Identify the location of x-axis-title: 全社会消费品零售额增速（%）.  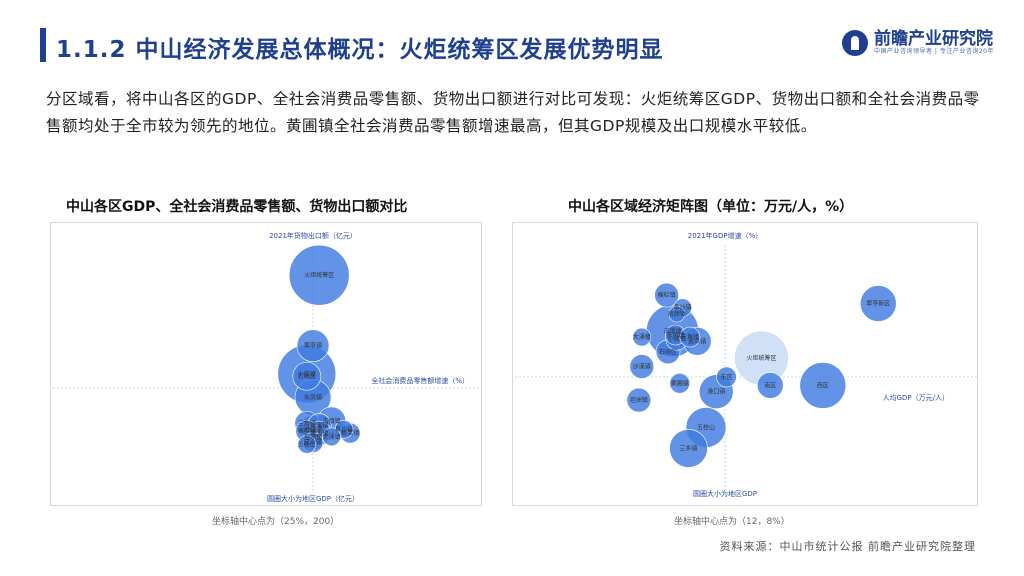
(420, 380).